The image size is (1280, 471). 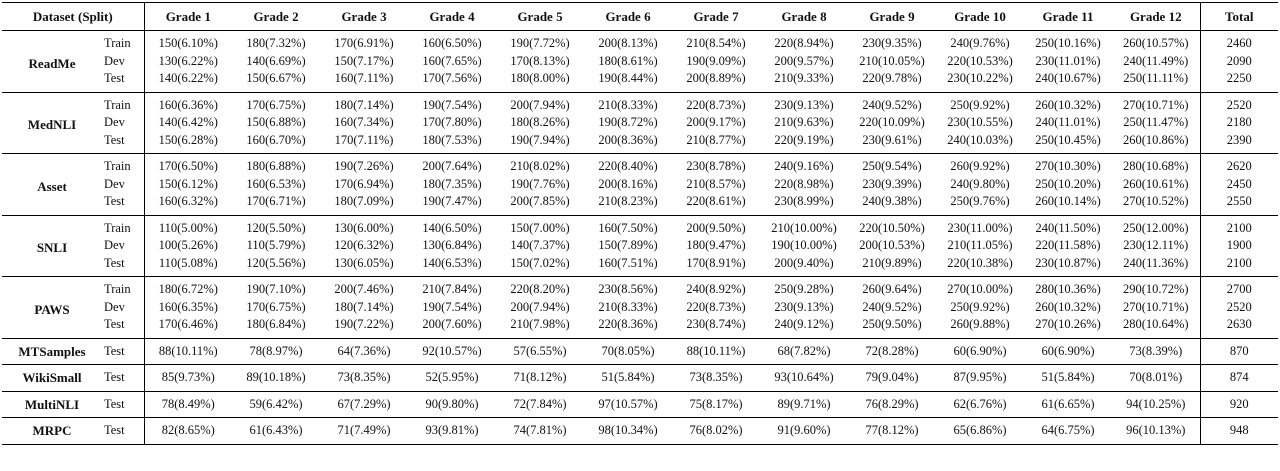 What do you see at coordinates (364, 42) in the screenshot?
I see `grade-cell: 170(6.91%)` at bounding box center [364, 42].